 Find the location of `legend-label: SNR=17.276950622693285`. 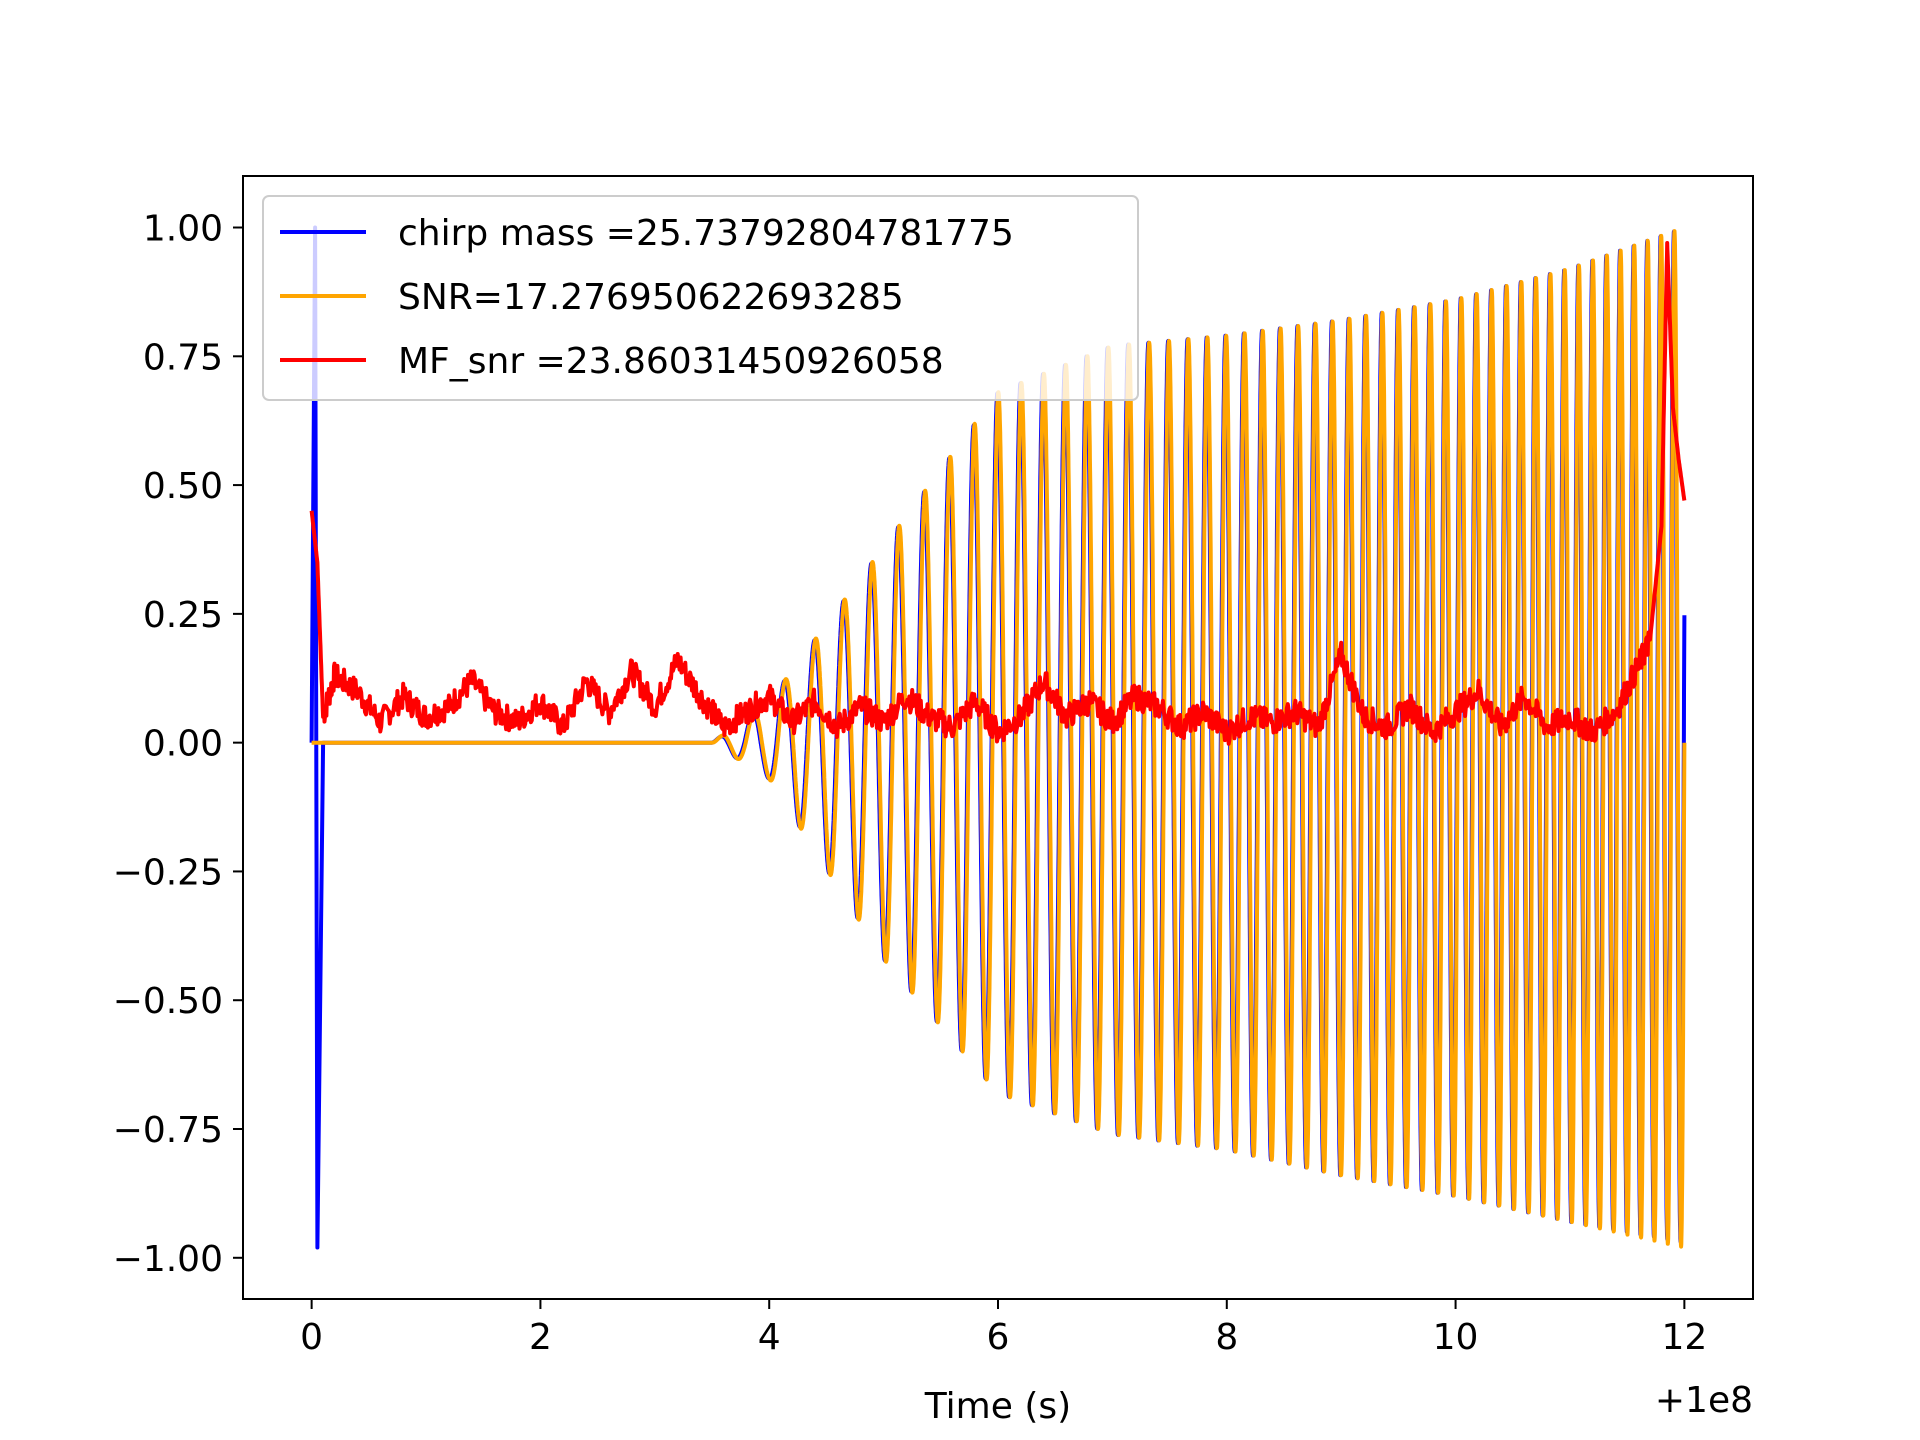

legend-label: SNR=17.276950622693285 is located at coordinates (651, 297).